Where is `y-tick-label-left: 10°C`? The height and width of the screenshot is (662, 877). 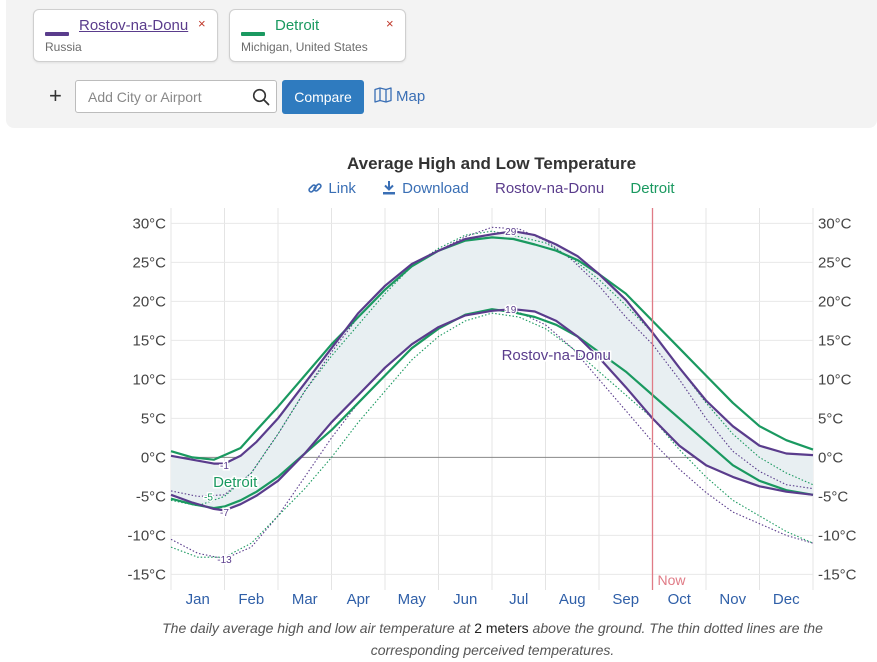
y-tick-label-left: 10°C is located at coordinates (149, 379).